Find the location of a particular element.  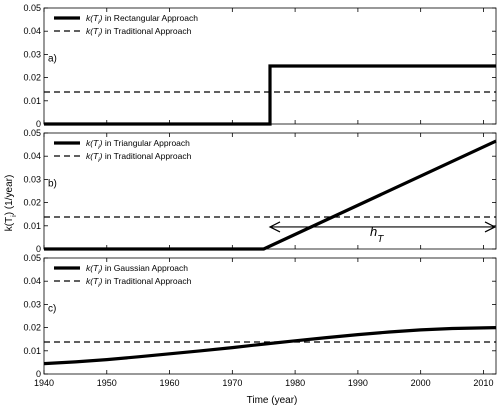

panel-a-y-tick-label: 0.05 is located at coordinates (32, 8).